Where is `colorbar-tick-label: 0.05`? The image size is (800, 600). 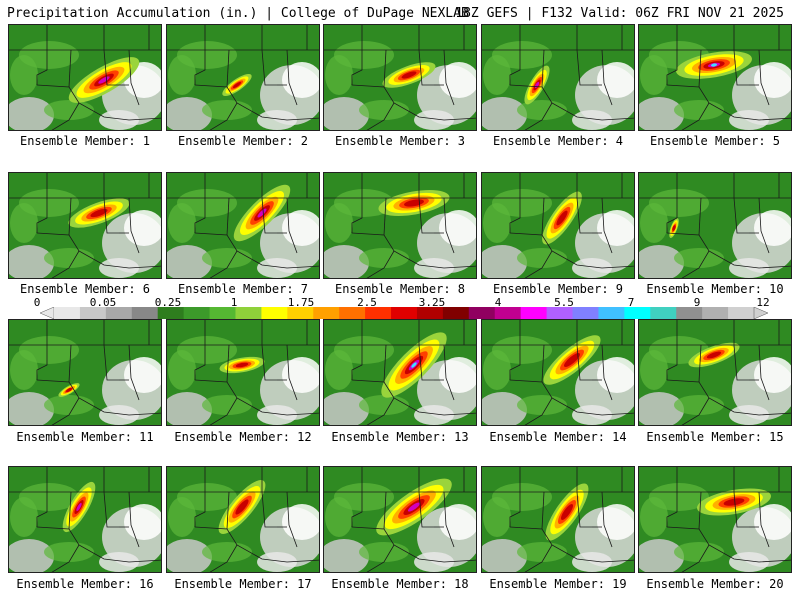
colorbar-tick-label: 0.05 is located at coordinates (103, 302).